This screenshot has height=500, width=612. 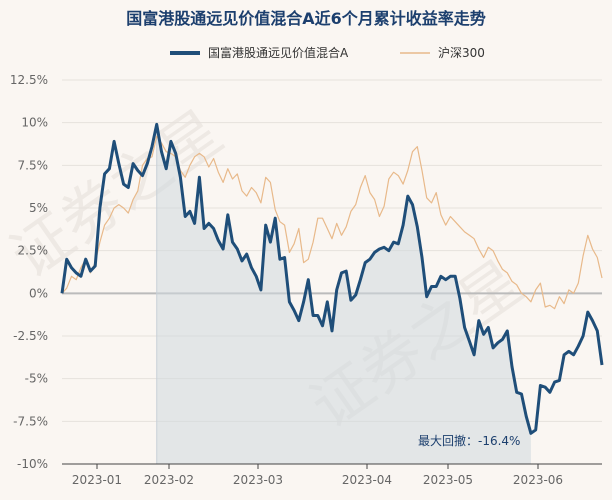 I want to click on y-tick-label: -5%, so click(x=36, y=379).